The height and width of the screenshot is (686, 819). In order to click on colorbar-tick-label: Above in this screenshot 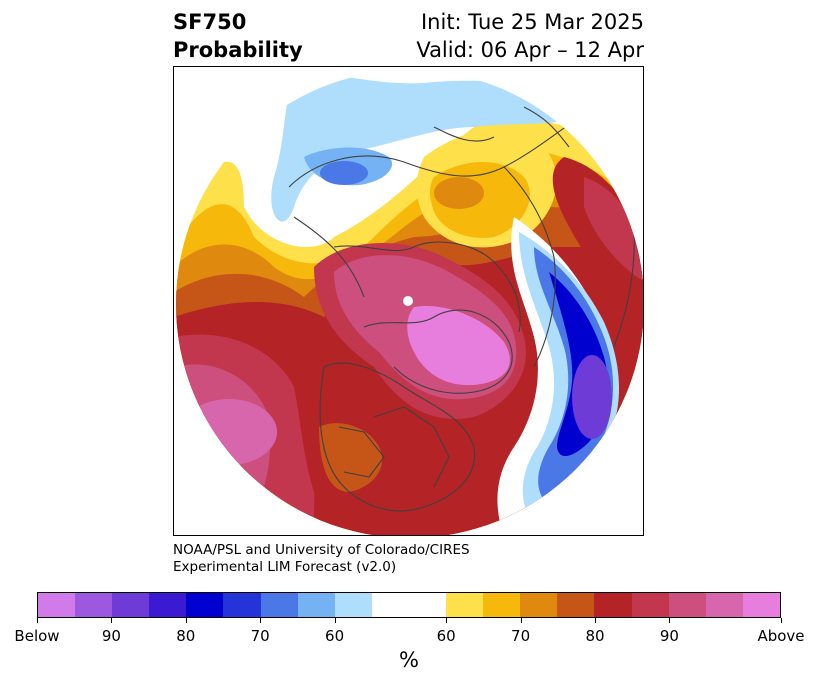, I will do `click(781, 636)`.